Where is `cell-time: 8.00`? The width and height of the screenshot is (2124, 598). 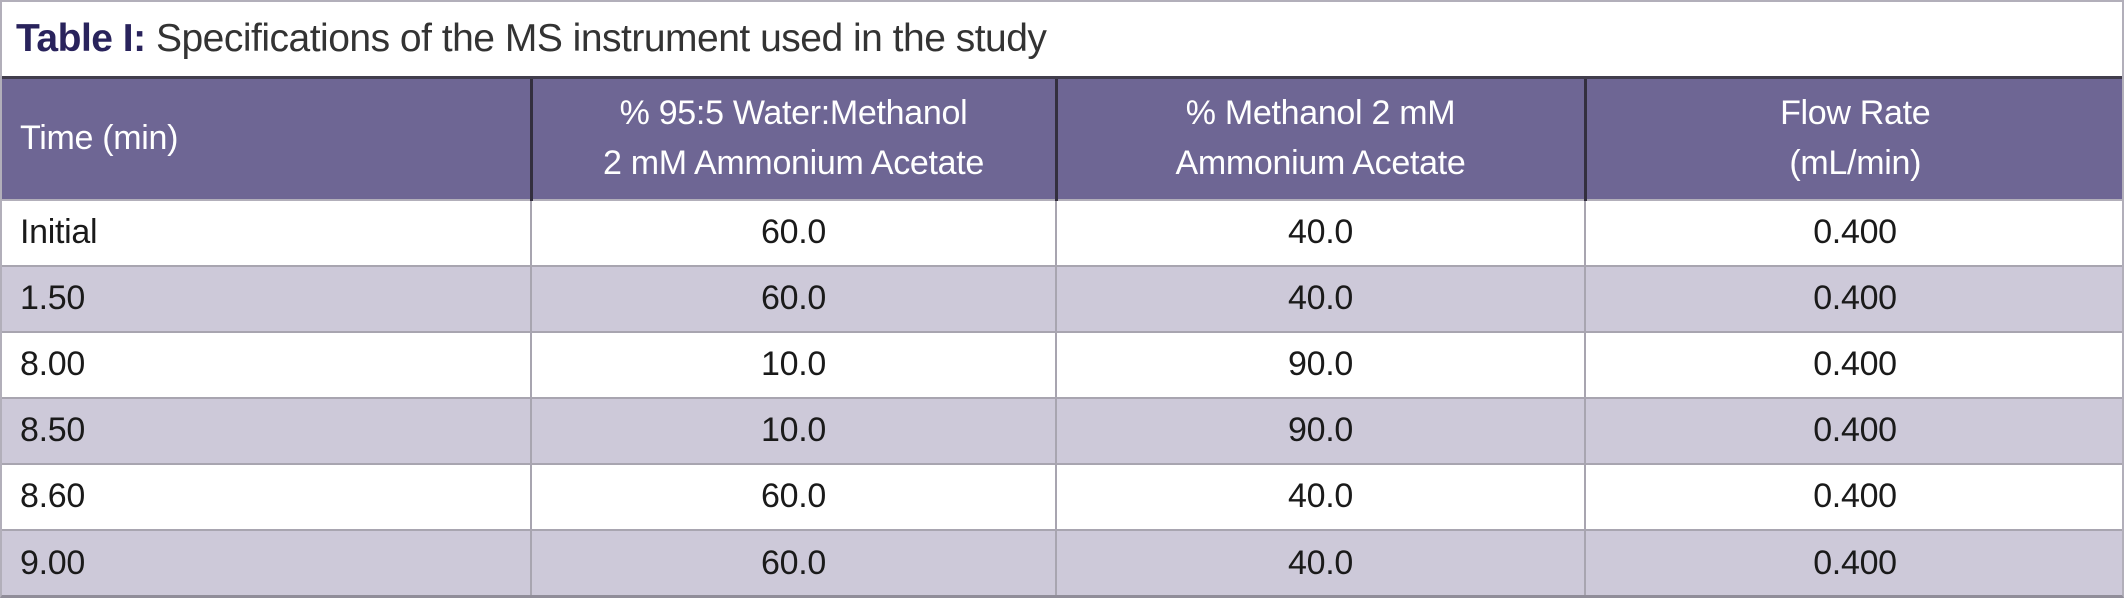
cell-time: 8.00 is located at coordinates (266, 364).